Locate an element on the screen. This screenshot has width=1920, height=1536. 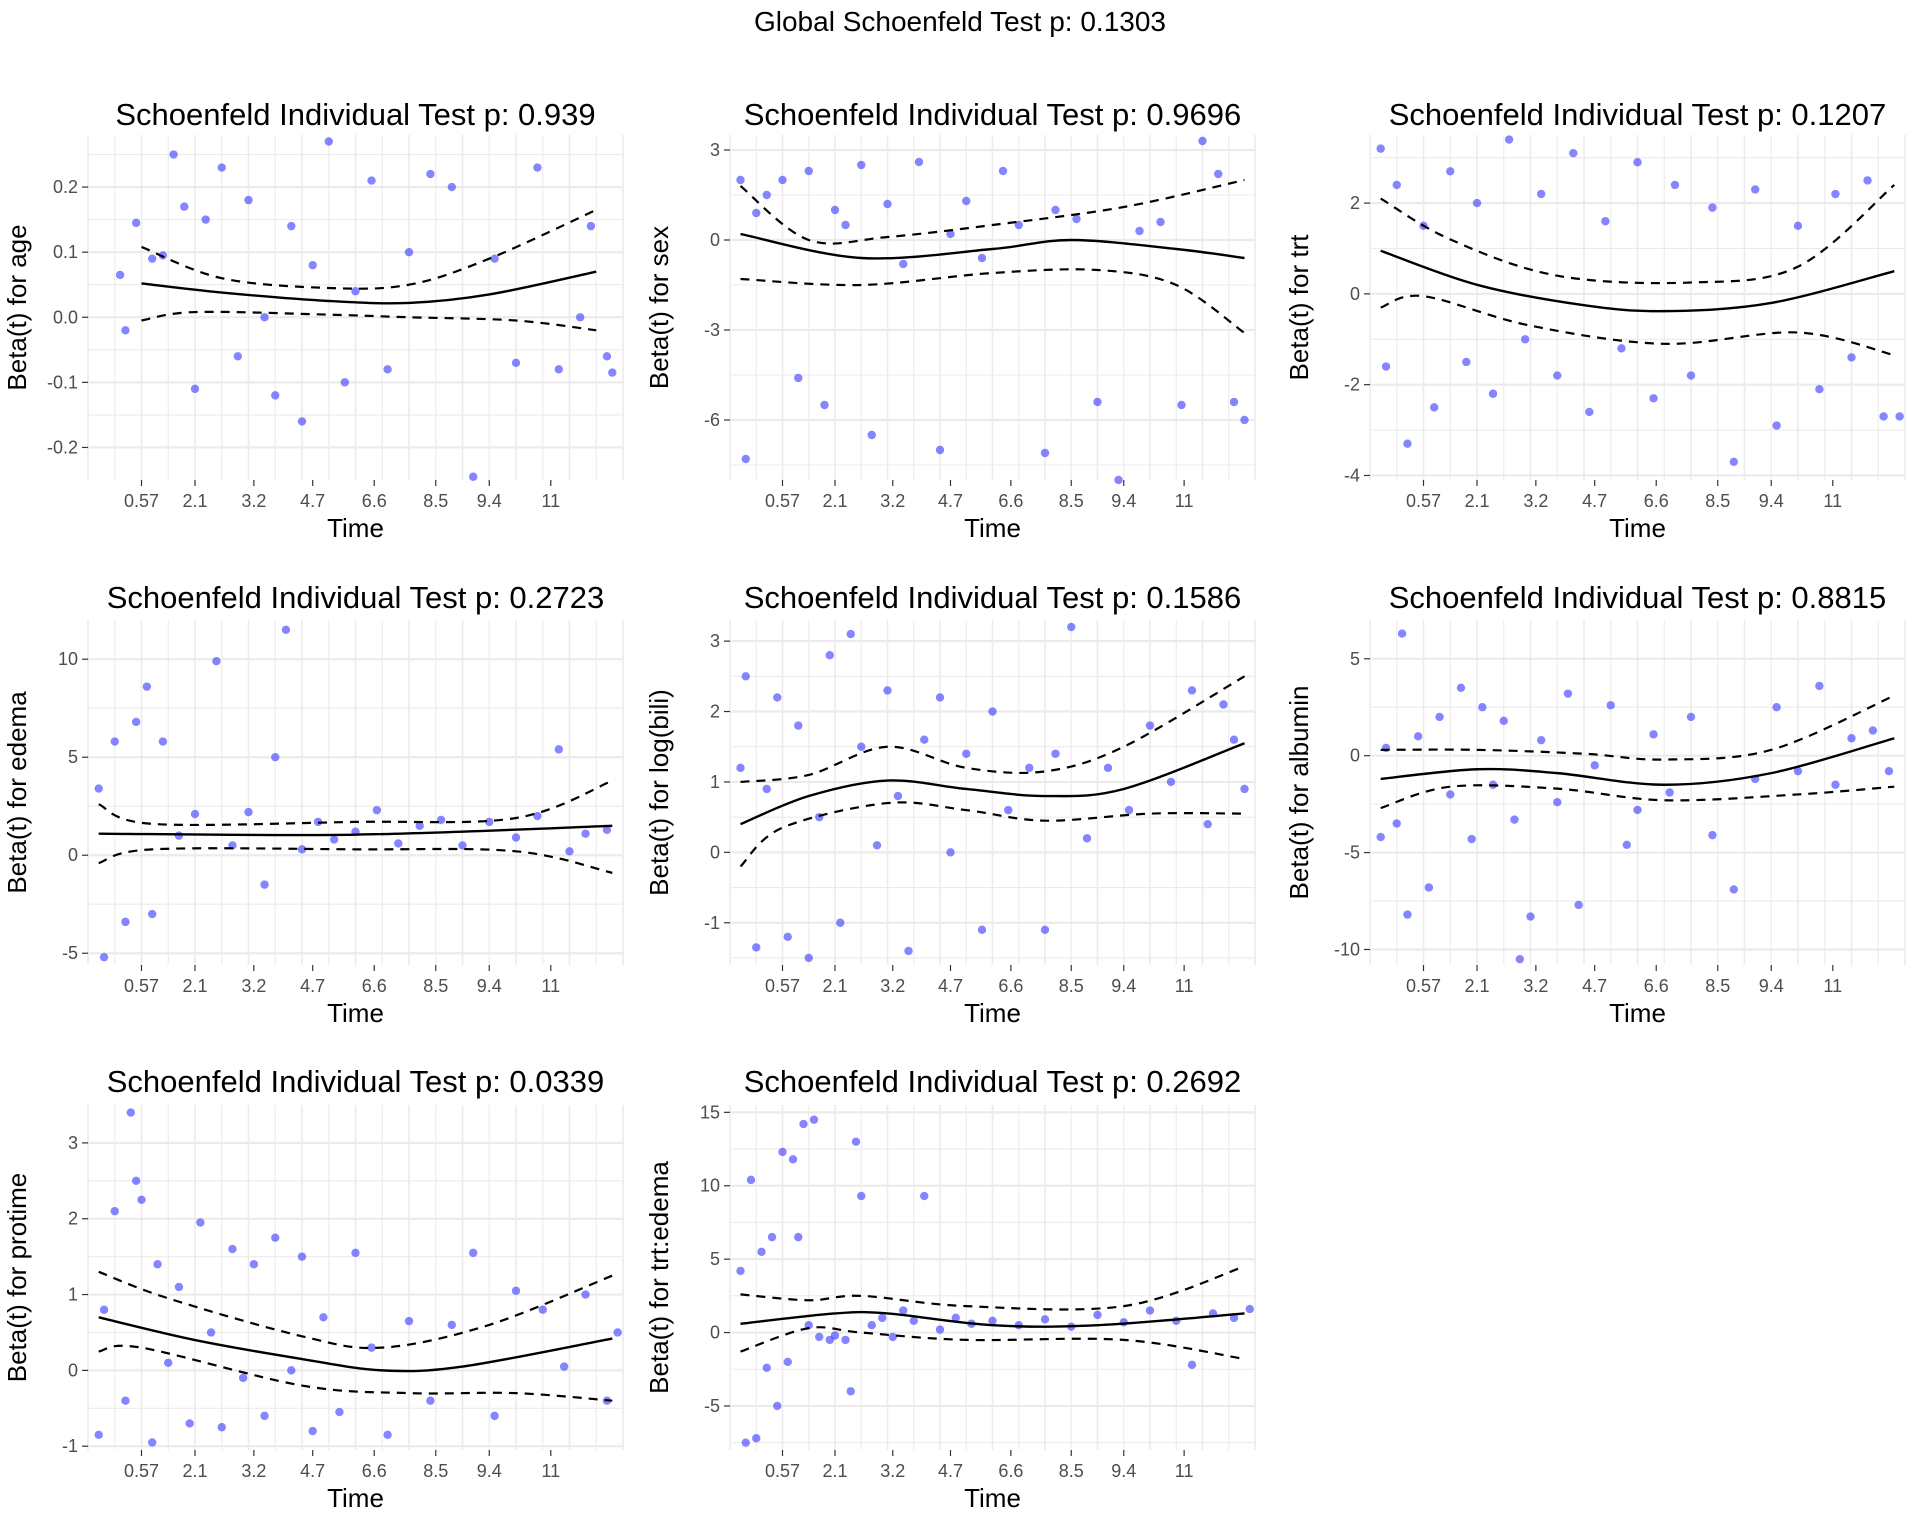
y-tick-label: -1 is located at coordinates (70, 1446).